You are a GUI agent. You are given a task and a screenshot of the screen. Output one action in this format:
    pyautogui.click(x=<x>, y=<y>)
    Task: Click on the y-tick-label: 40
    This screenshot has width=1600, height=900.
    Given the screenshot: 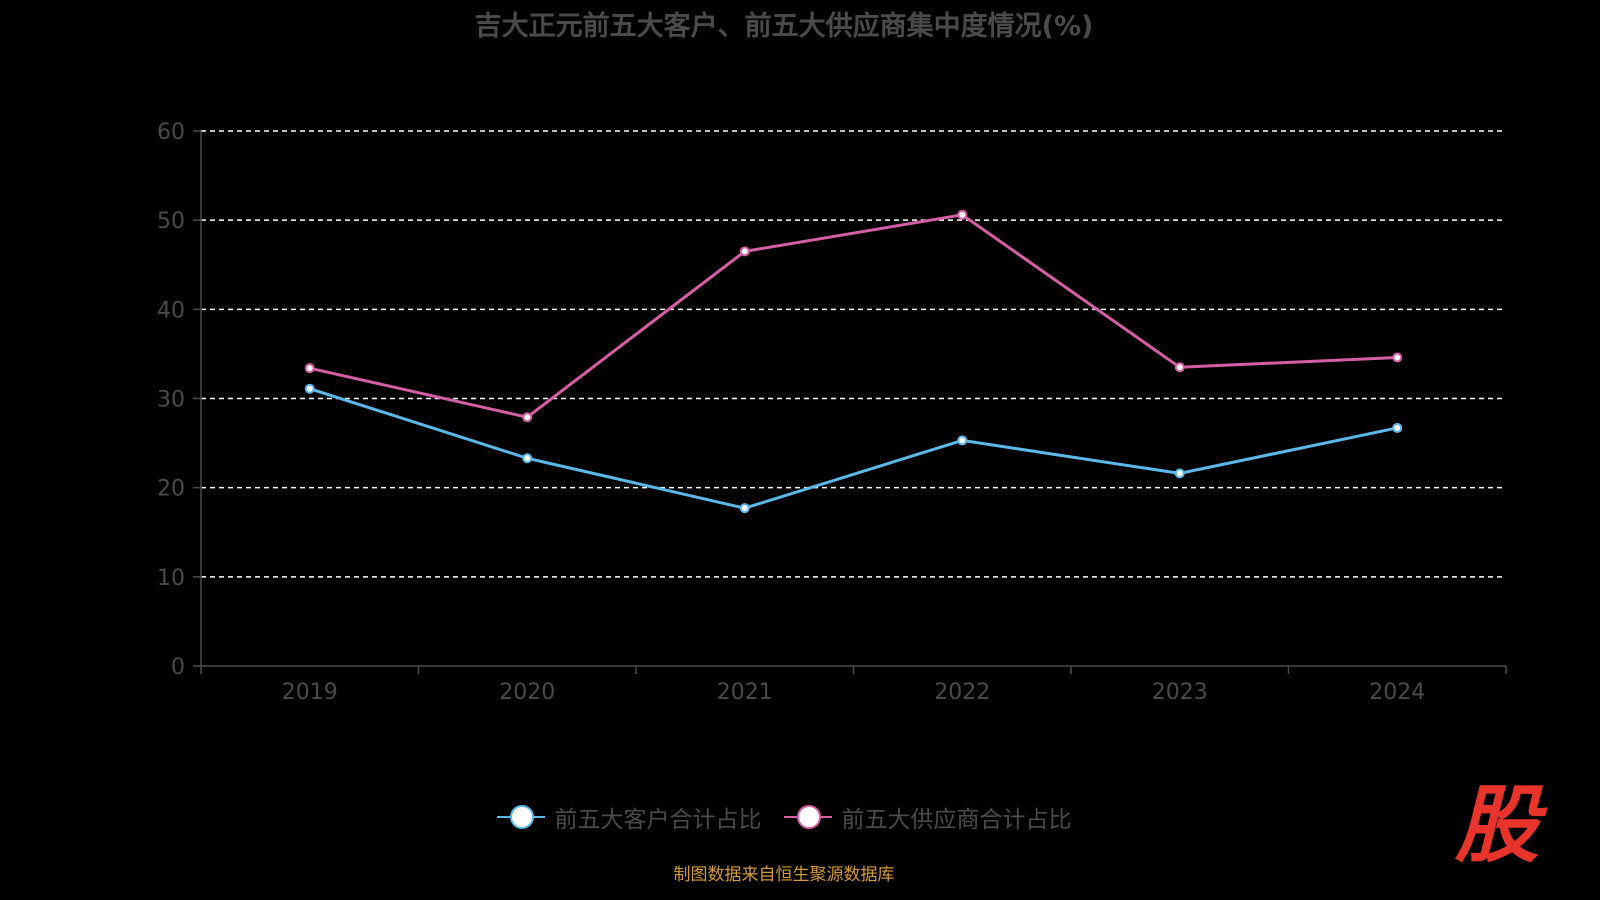 What is the action you would take?
    pyautogui.click(x=171, y=310)
    